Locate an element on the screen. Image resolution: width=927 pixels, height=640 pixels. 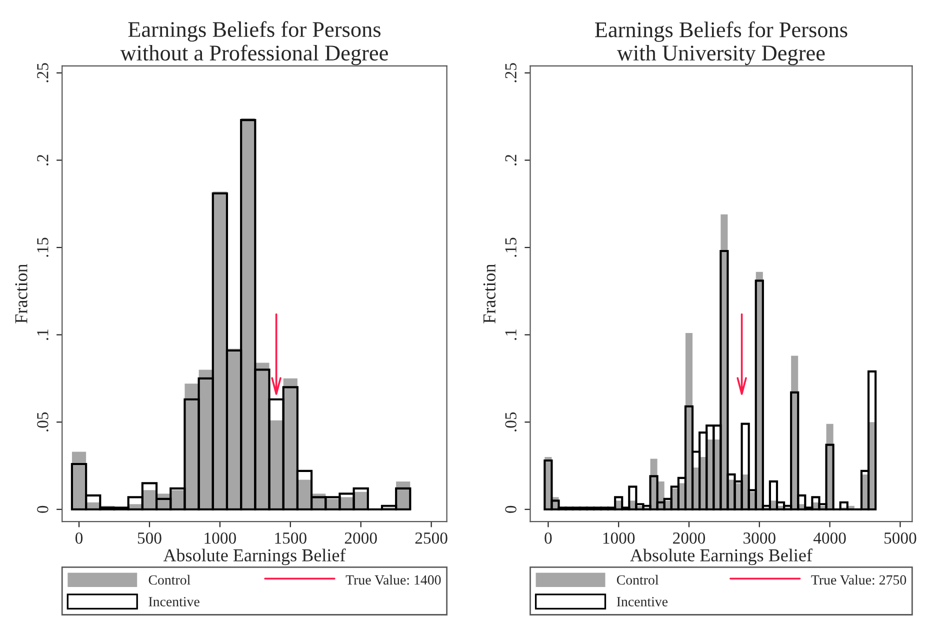
legend-label: True Value: 1400 is located at coordinates (393, 579).